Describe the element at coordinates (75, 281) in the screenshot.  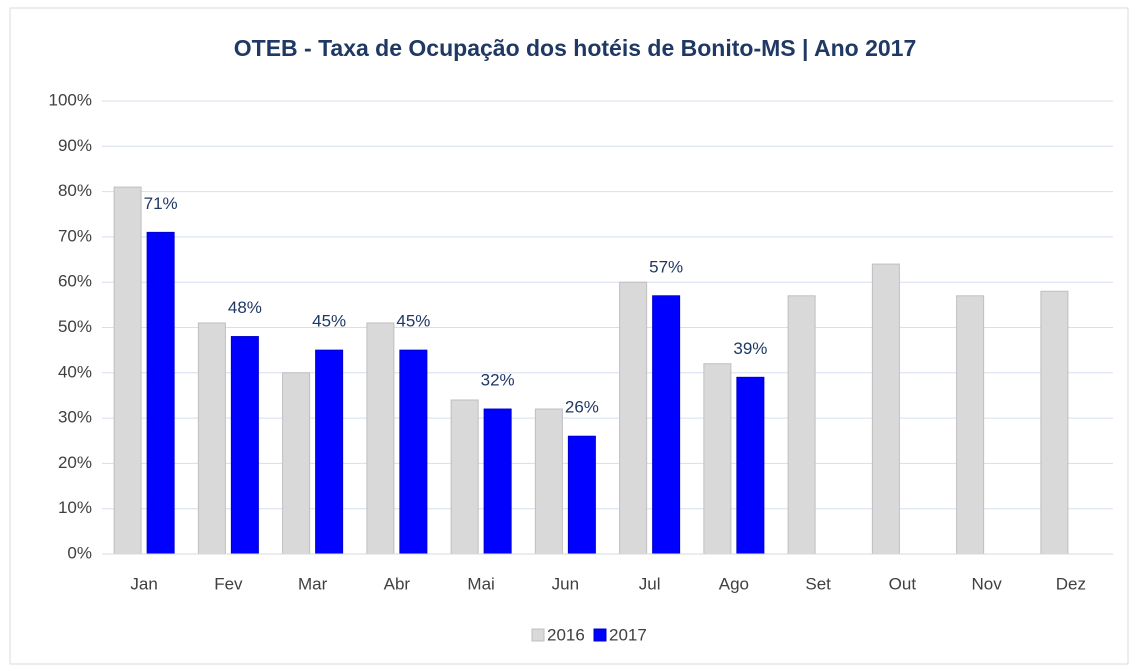
I see `y-tick-label: 60%` at that location.